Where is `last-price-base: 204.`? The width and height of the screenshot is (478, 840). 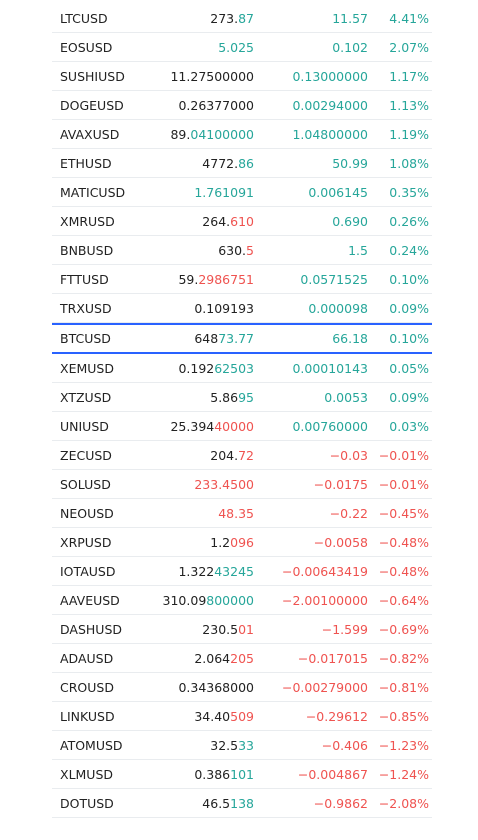
last-price-base: 204. is located at coordinates (224, 455).